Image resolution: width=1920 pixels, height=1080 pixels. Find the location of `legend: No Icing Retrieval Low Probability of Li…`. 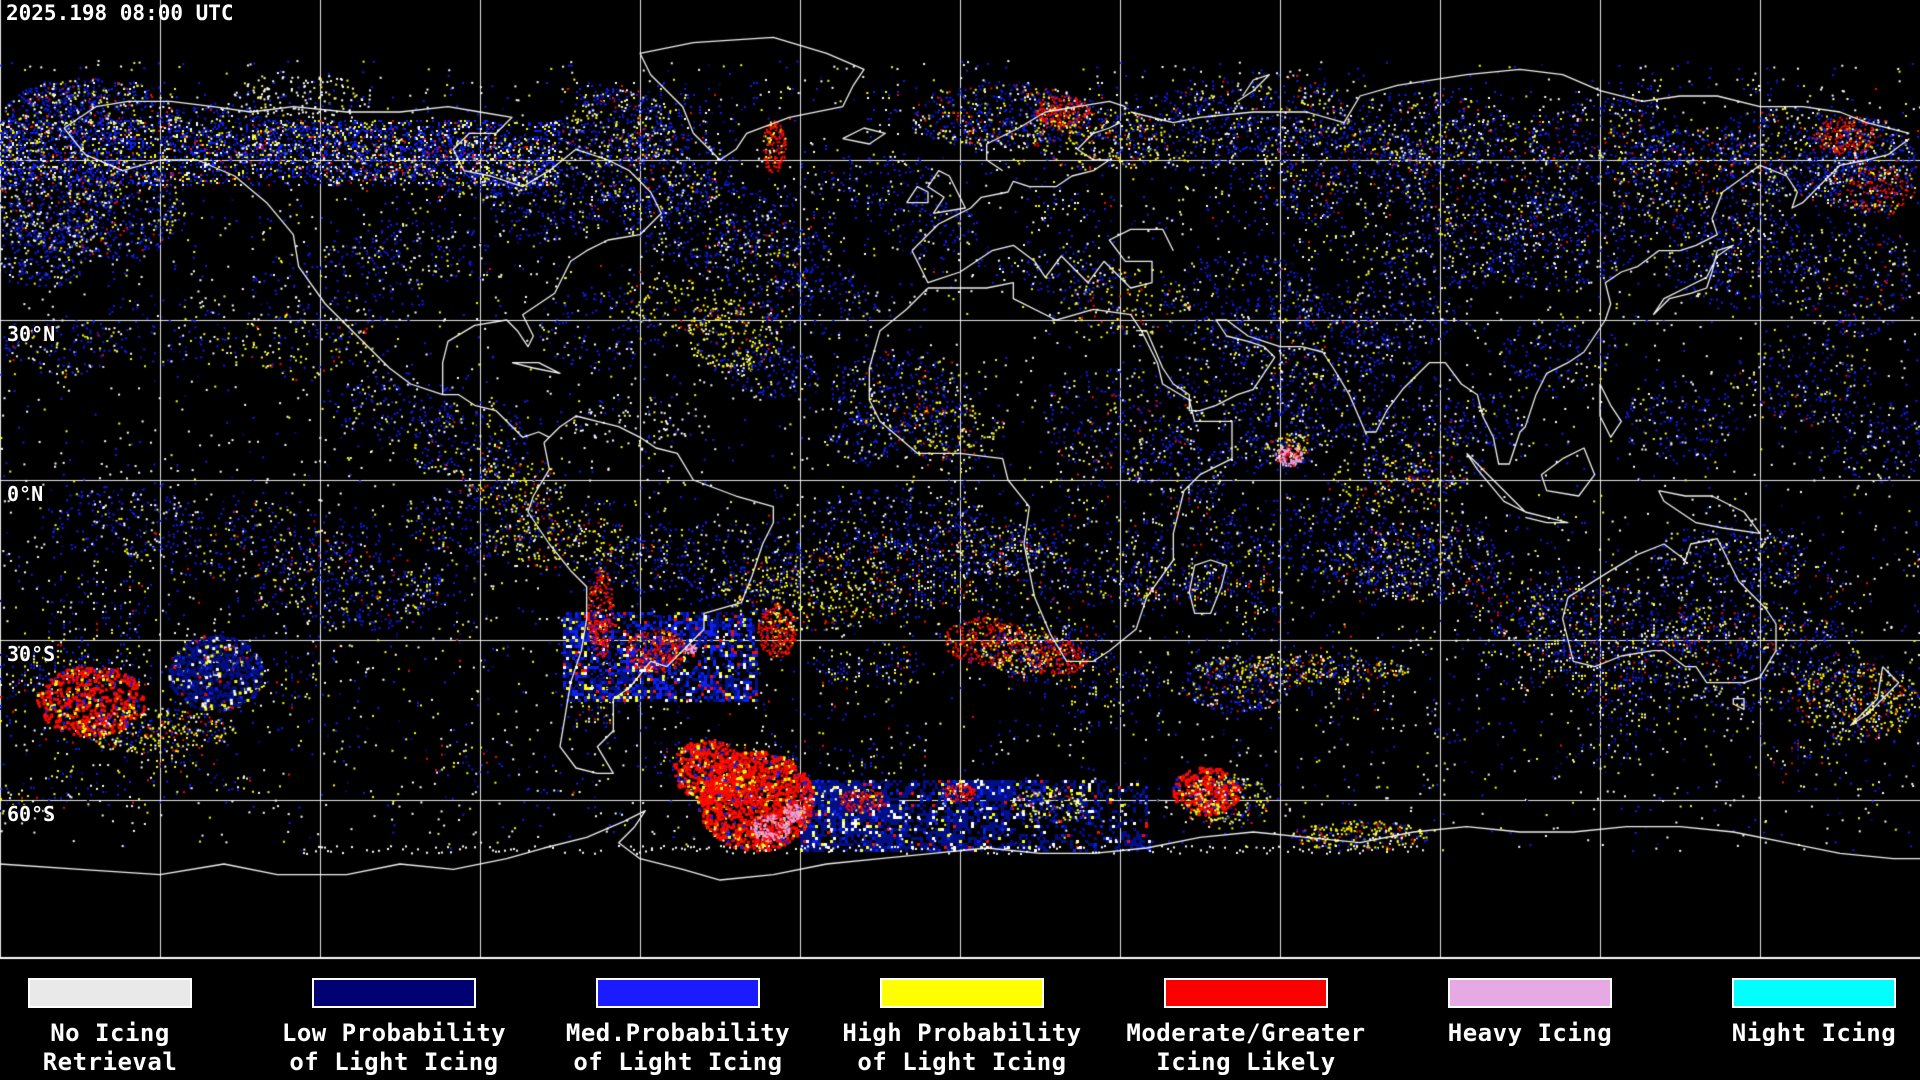

legend: No Icing Retrieval Low Probability of Li… is located at coordinates (960, 1020).